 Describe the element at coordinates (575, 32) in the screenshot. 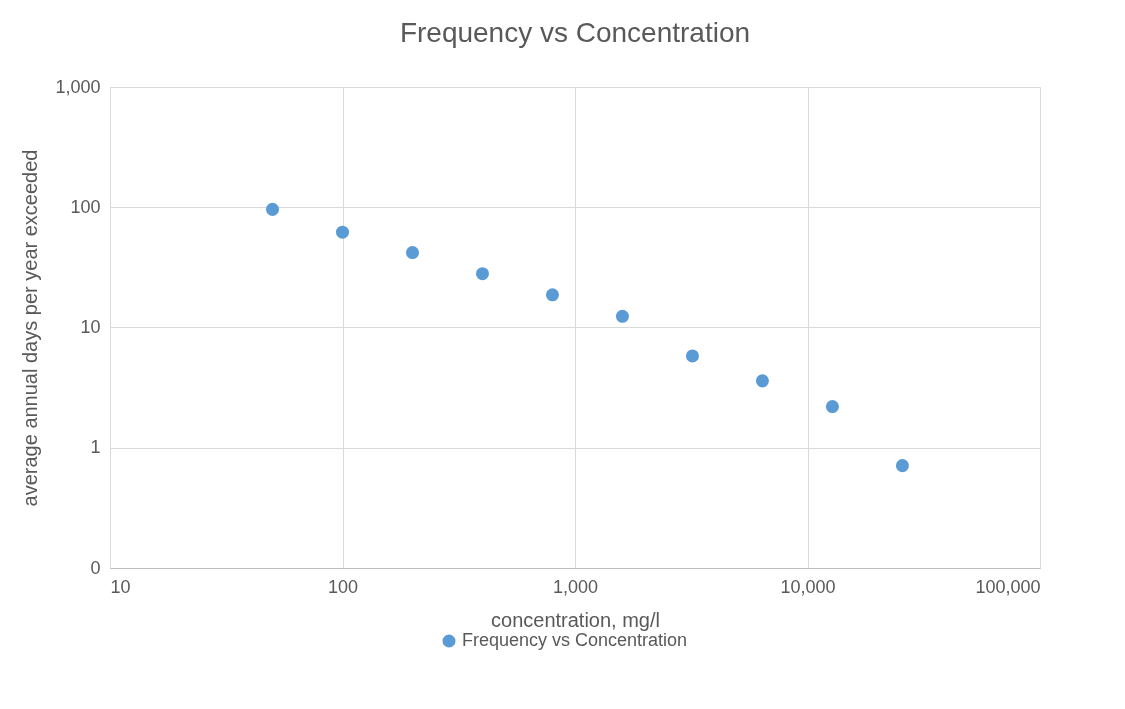

I see `chart-title: Frequency vs Concentration` at that location.